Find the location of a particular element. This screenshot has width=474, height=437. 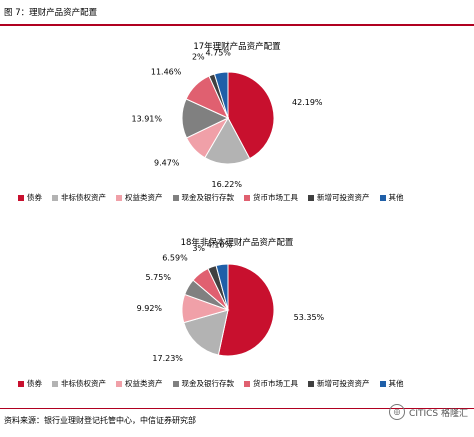

chart-title: 17年理财产品资产配置 is located at coordinates (237, 47).